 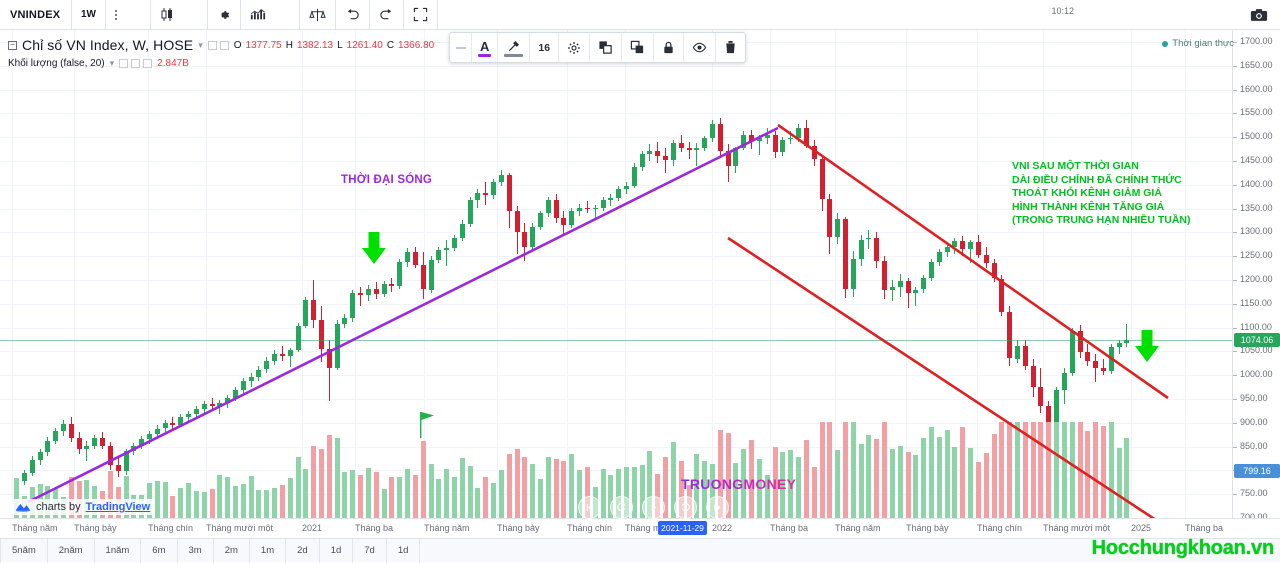 What do you see at coordinates (124, 63) in the screenshot?
I see `volume-visibility-icon` at bounding box center [124, 63].